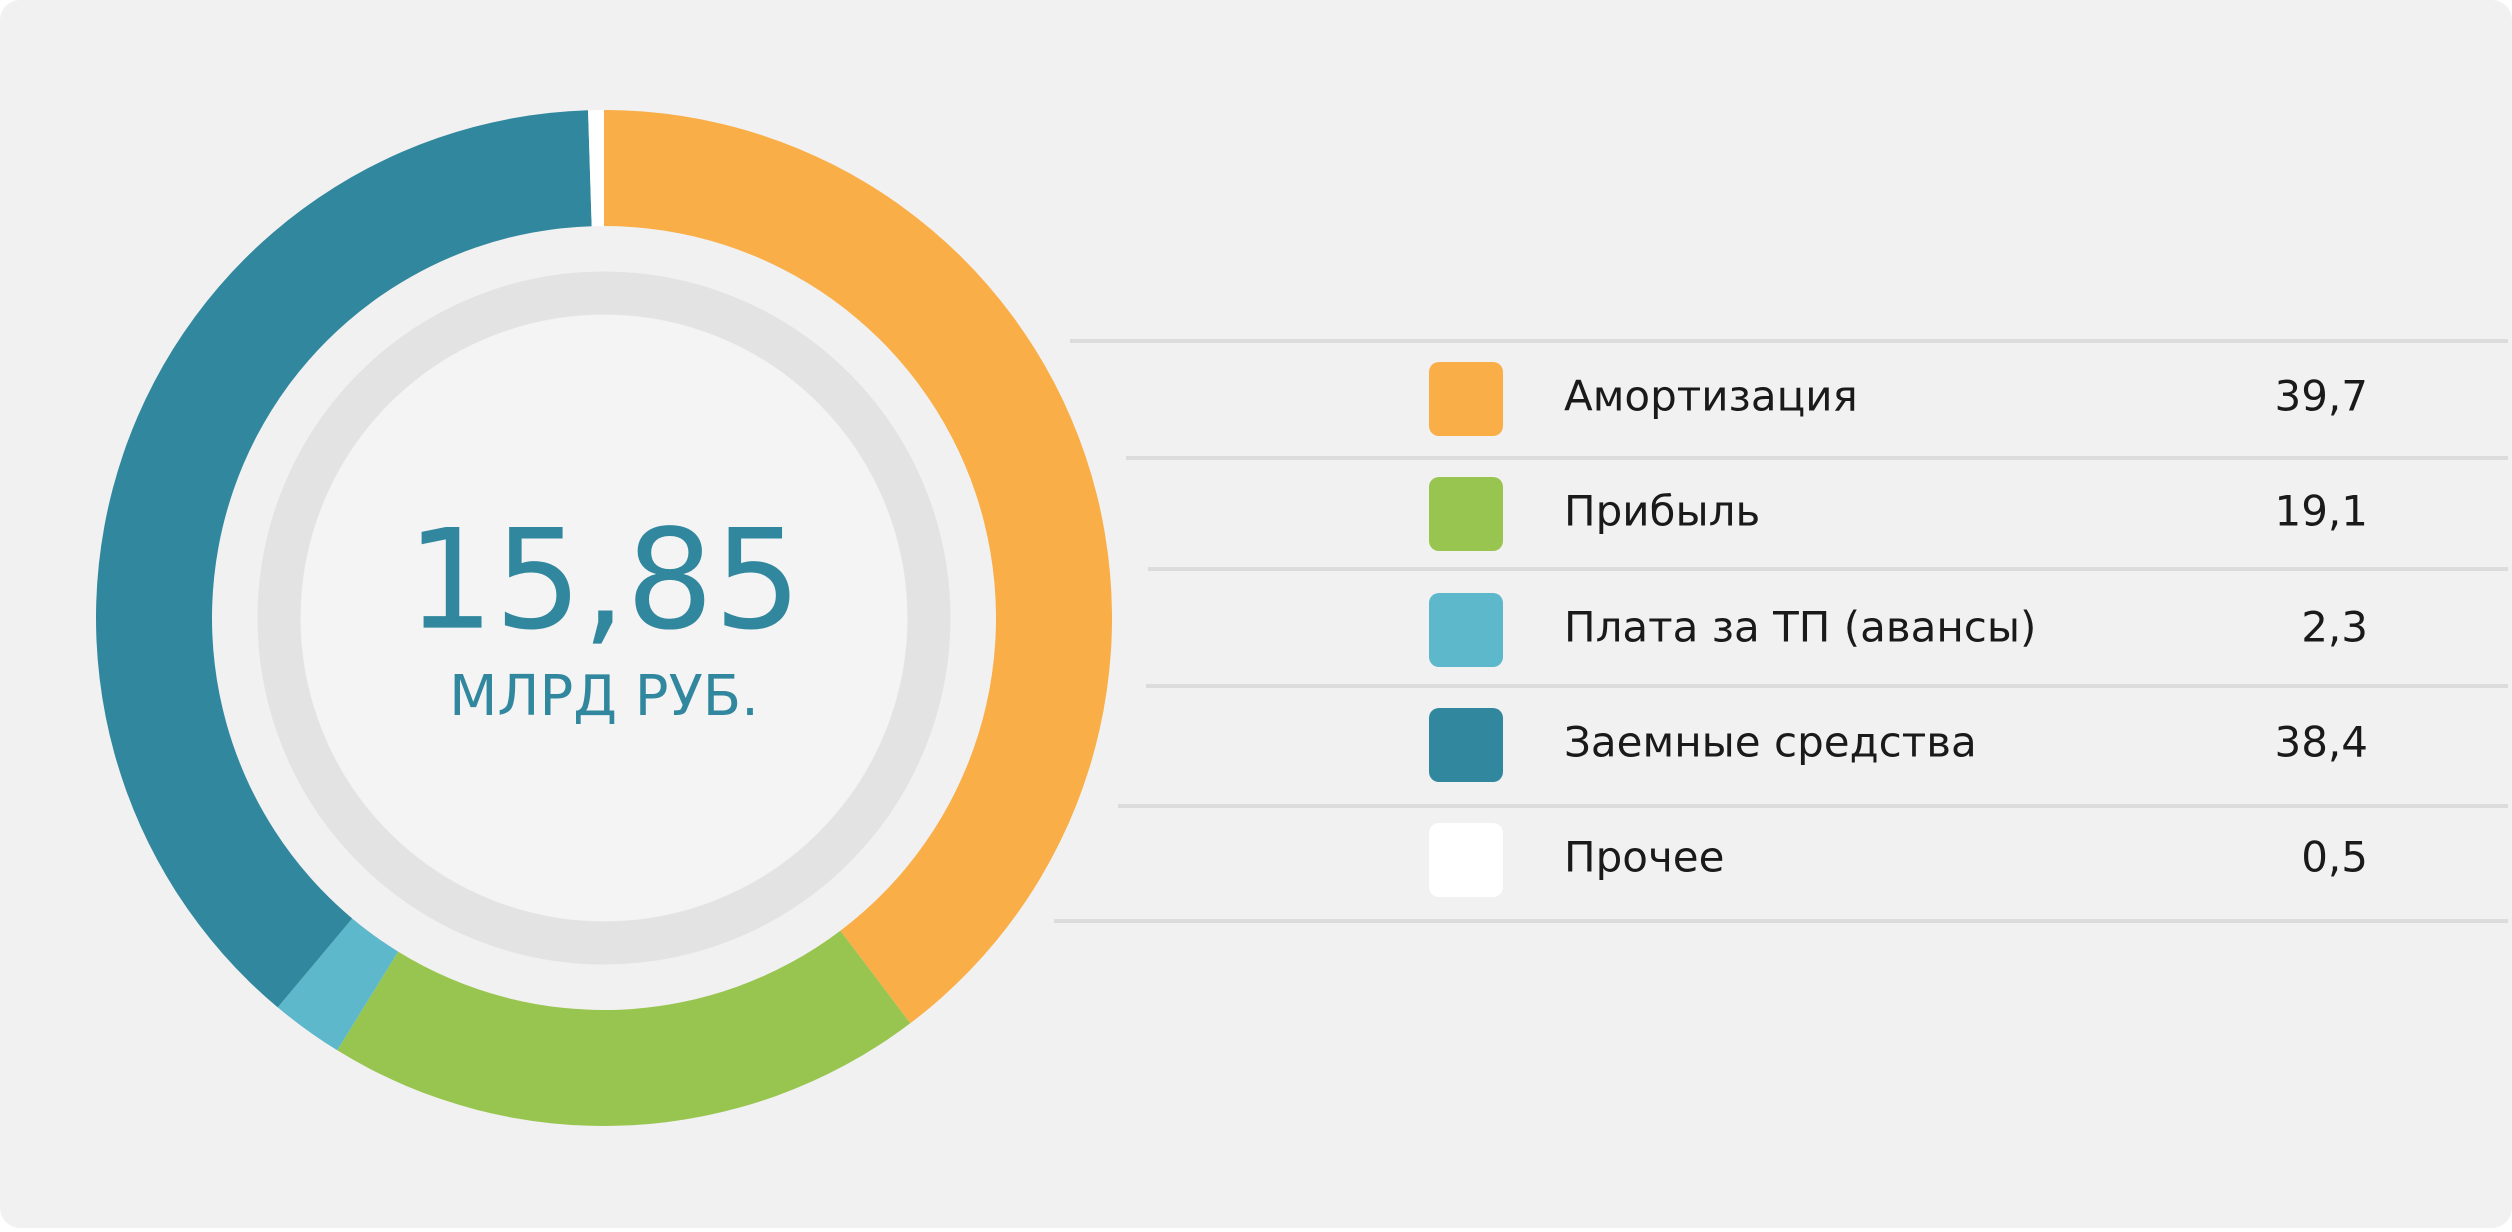  I want to click on value-label: 38,4, so click(2321, 742).